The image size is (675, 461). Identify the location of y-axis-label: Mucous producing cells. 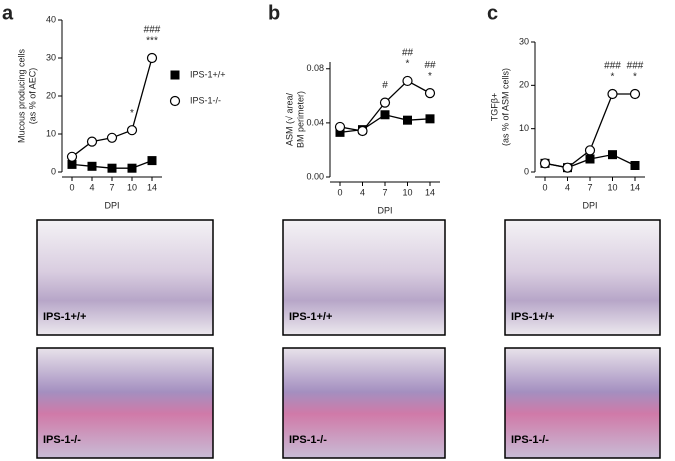
(21, 95).